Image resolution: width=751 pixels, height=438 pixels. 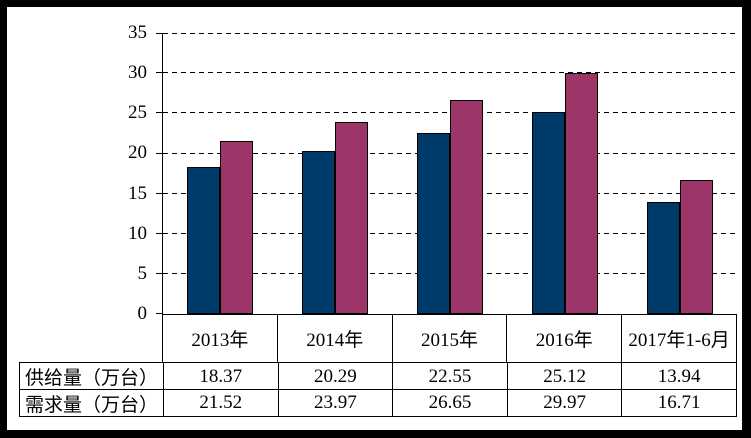 I want to click on bar-series1-cat2, so click(x=466, y=207).